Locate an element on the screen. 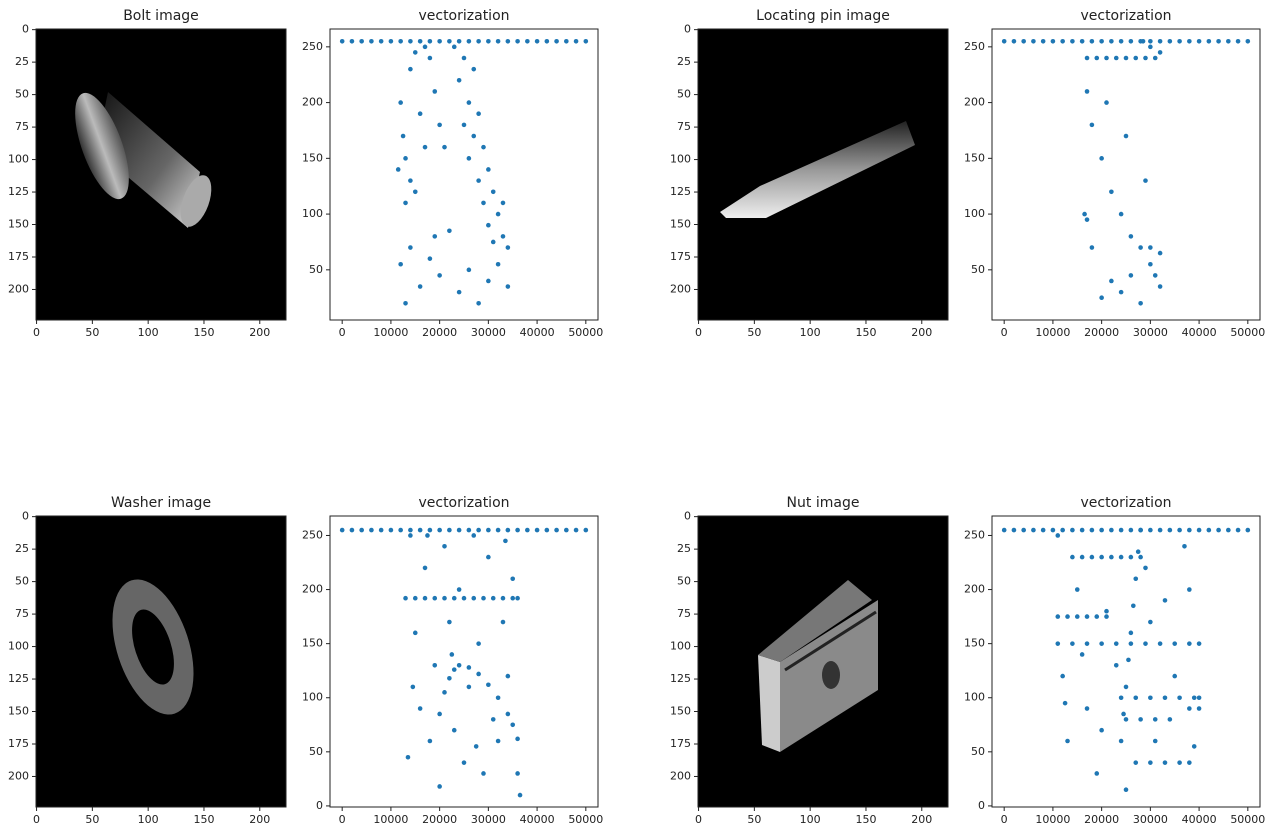 The width and height of the screenshot is (1268, 830). y-tick-label: 200 is located at coordinates (312, 102).